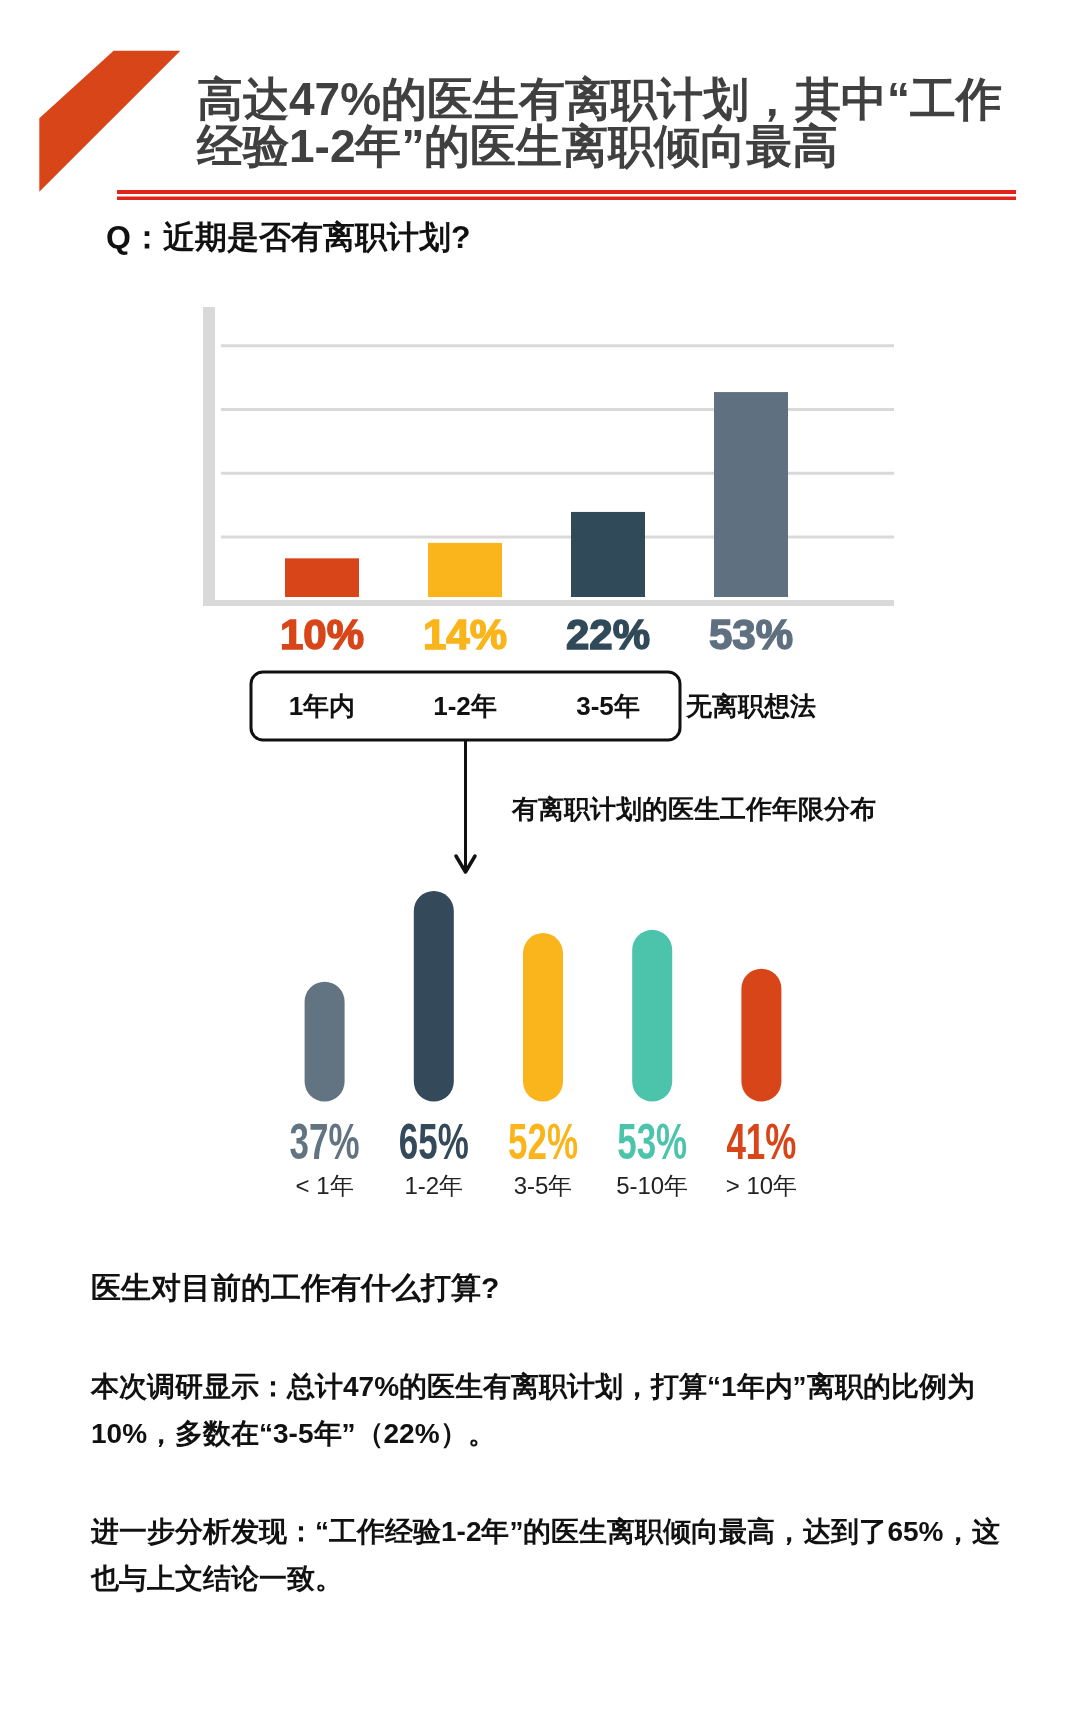  I want to click on chart-subtitle: Q：近期是否有离职计划?, so click(288, 237).